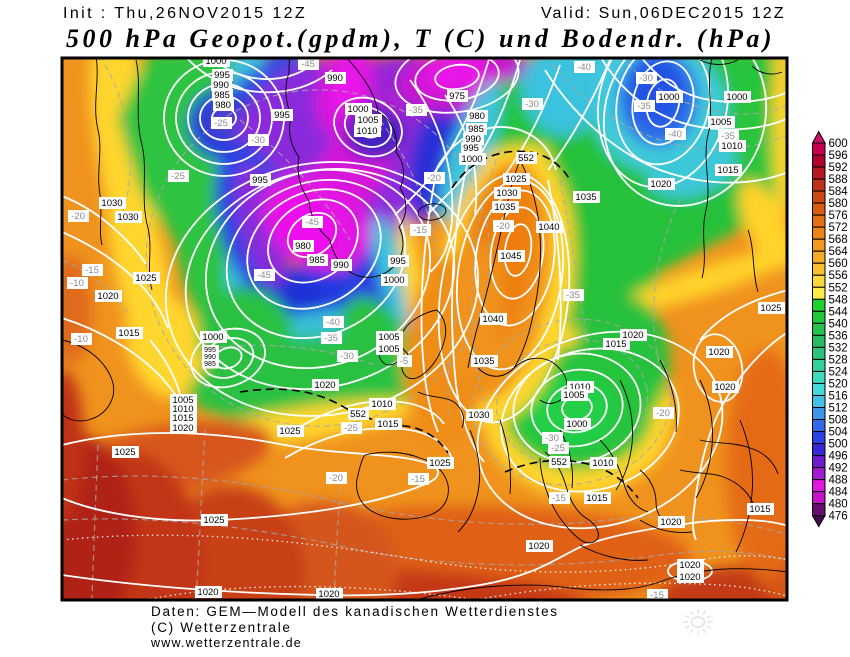 The width and height of the screenshot is (850, 657). What do you see at coordinates (510, 256) in the screenshot?
I see `svg-text: 1045` at bounding box center [510, 256].